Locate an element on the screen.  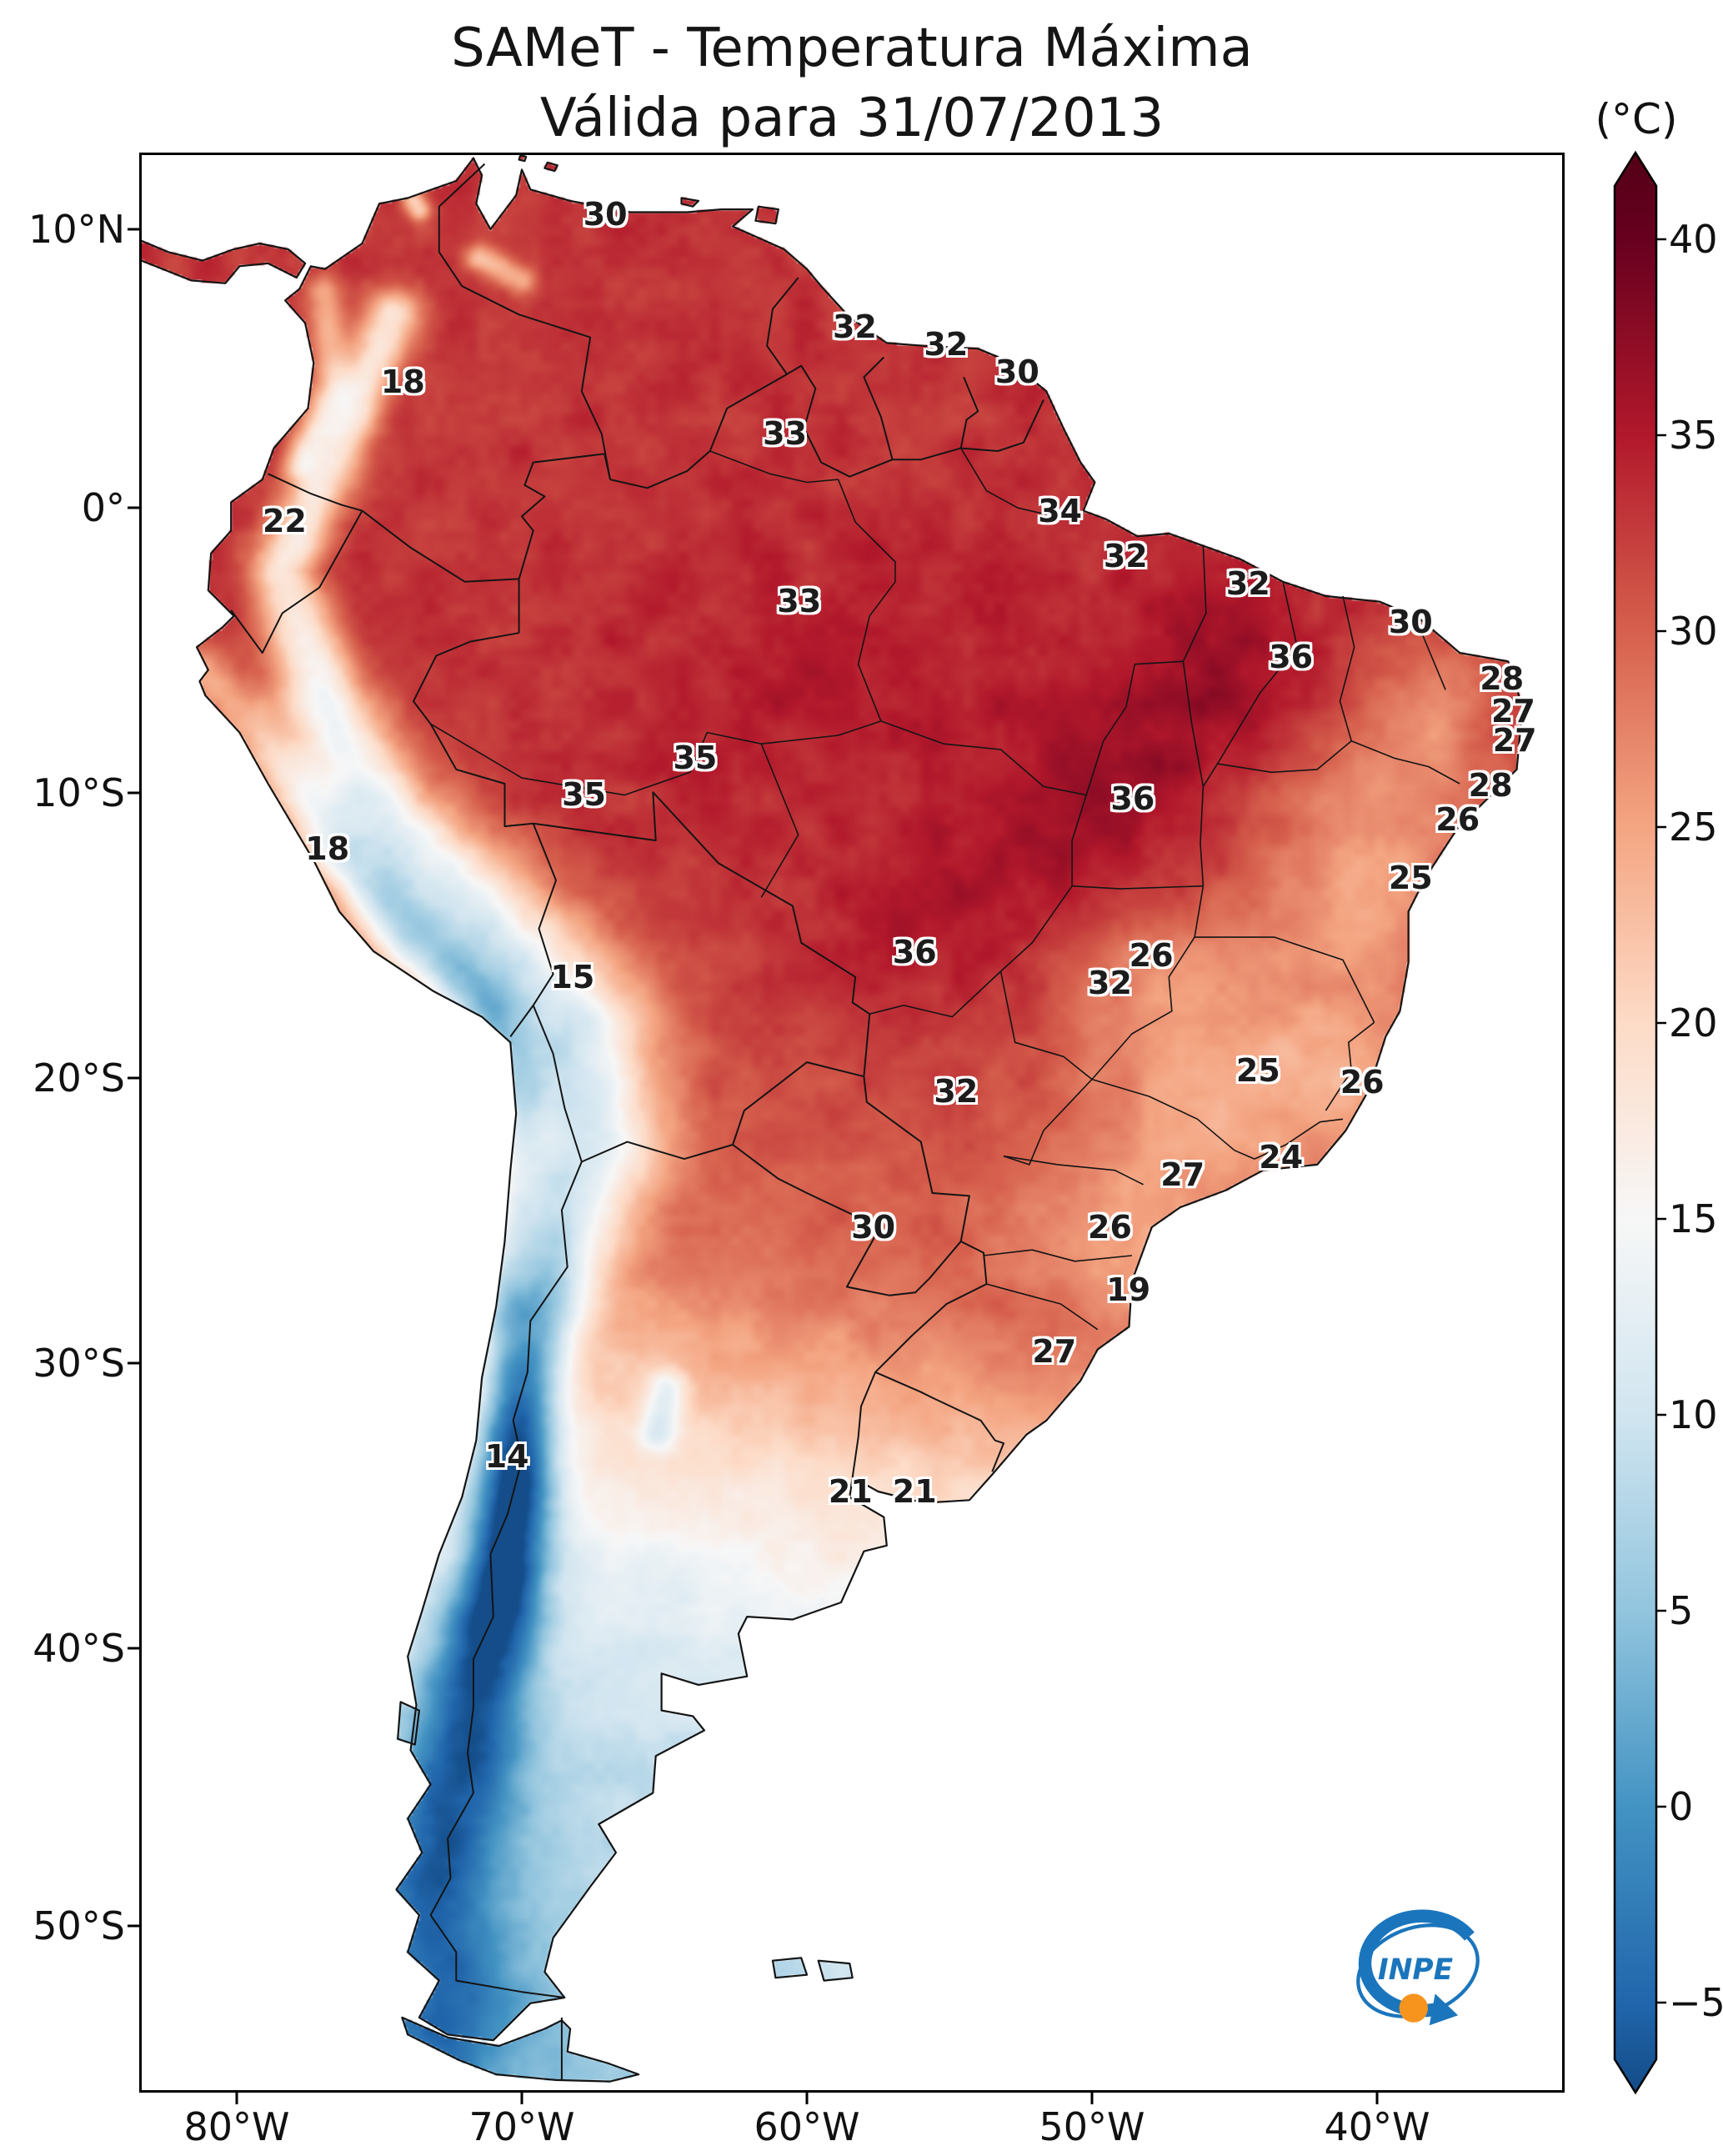
lat-tick-label: 0° is located at coordinates (103, 508).